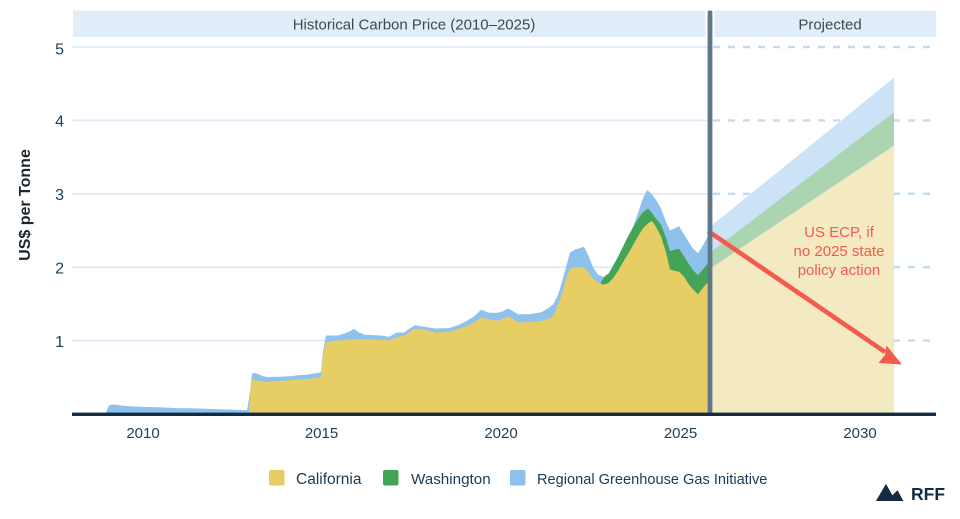  I want to click on svg-text: RFF, so click(928, 494).